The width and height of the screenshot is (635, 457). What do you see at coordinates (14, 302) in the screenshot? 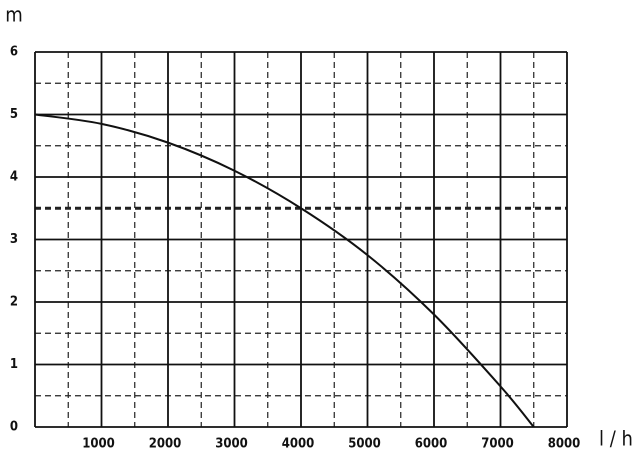
I see `y-tick-label: 2` at bounding box center [14, 302].